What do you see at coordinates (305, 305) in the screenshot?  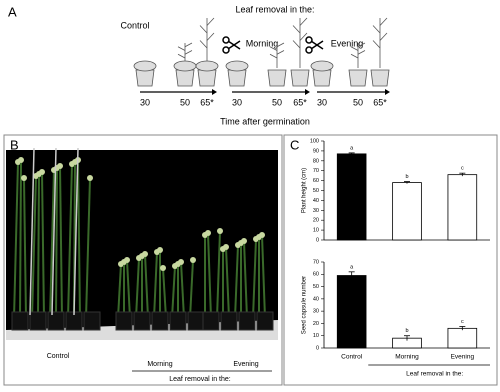 I see `y-axis-label: Seed capsule number` at bounding box center [305, 305].